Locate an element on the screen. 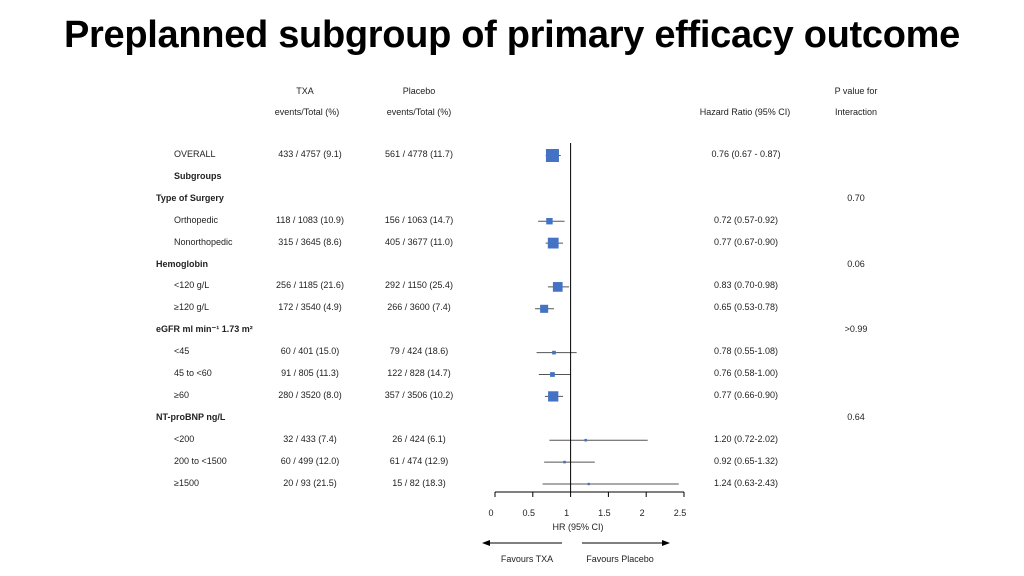 The image size is (1024, 576). header-interaction: Interaction is located at coordinates (856, 112).